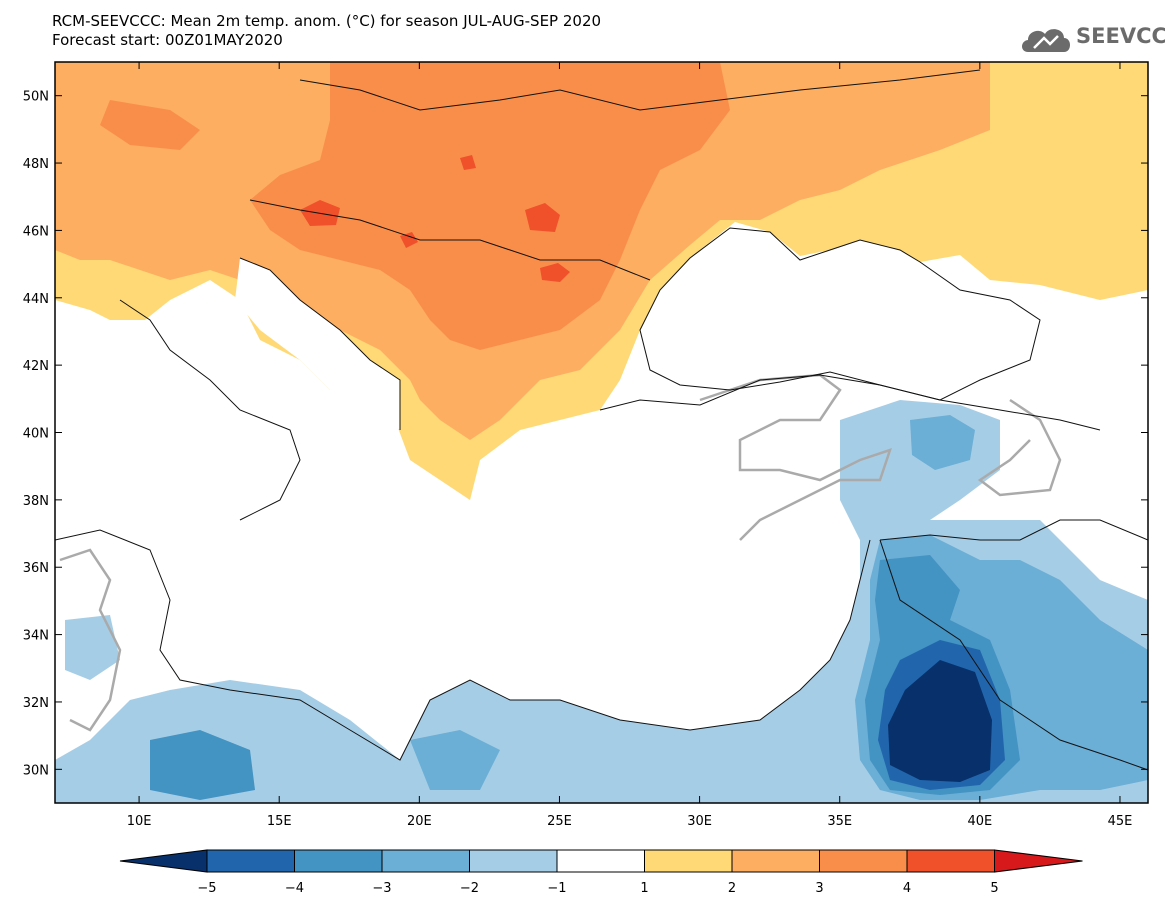 This screenshot has width=1165, height=907. What do you see at coordinates (36, 636) in the screenshot?
I see `lat-tick-label: 34N` at bounding box center [36, 636].